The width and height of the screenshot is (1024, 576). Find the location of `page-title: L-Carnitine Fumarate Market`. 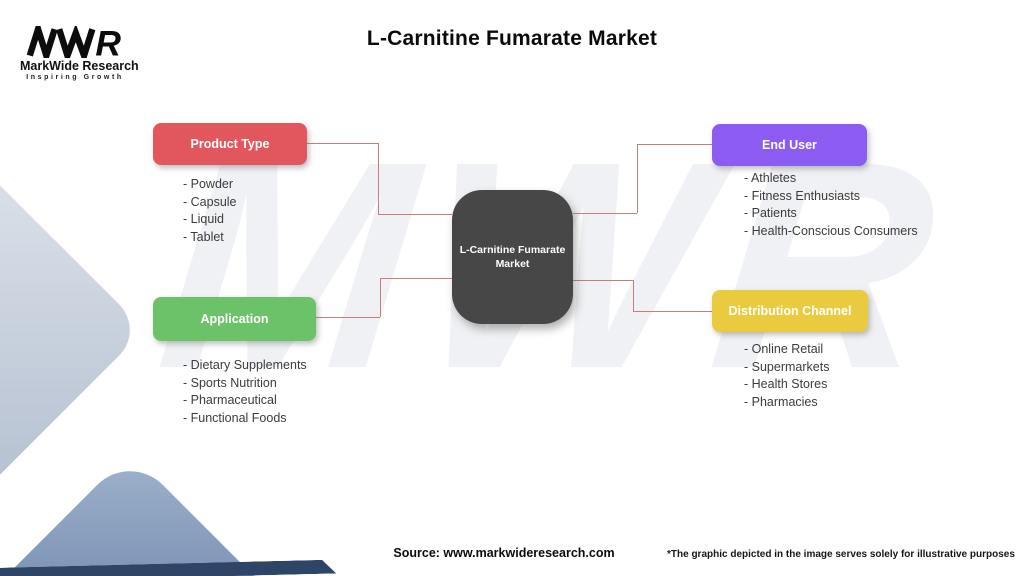

page-title: L-Carnitine Fumarate Market is located at coordinates (512, 38).